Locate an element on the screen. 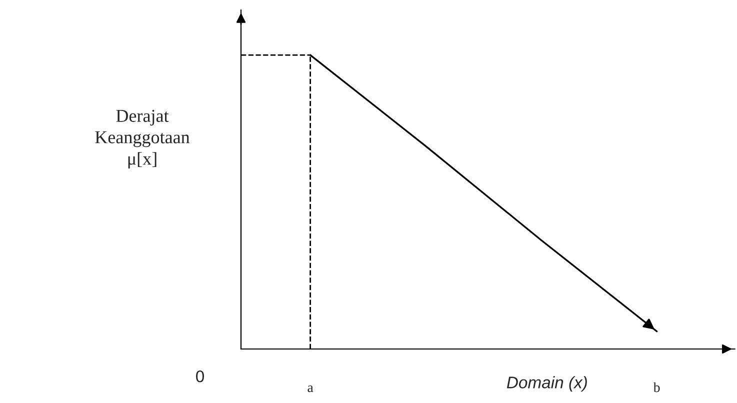  y-axis-title: Derajat Keanggotaan μ[x] is located at coordinates (142, 139).